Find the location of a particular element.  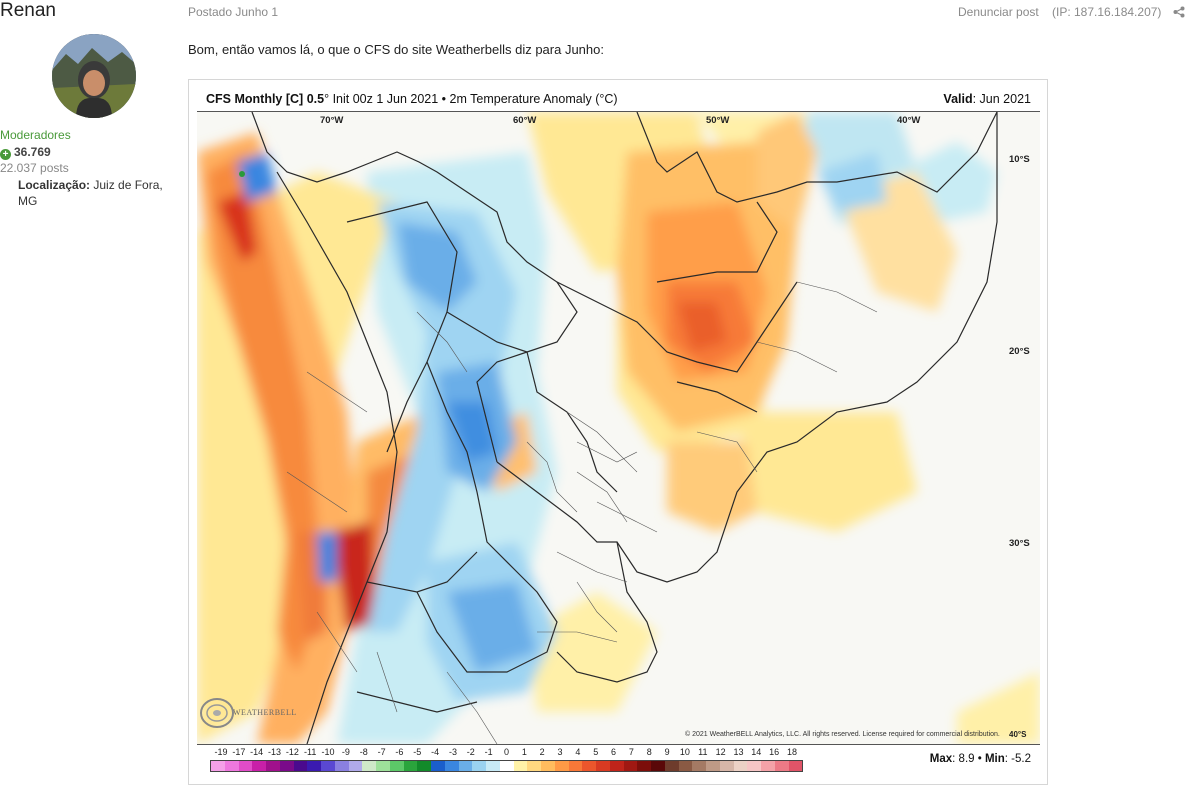

scale-label: -9 is located at coordinates (345, 752).